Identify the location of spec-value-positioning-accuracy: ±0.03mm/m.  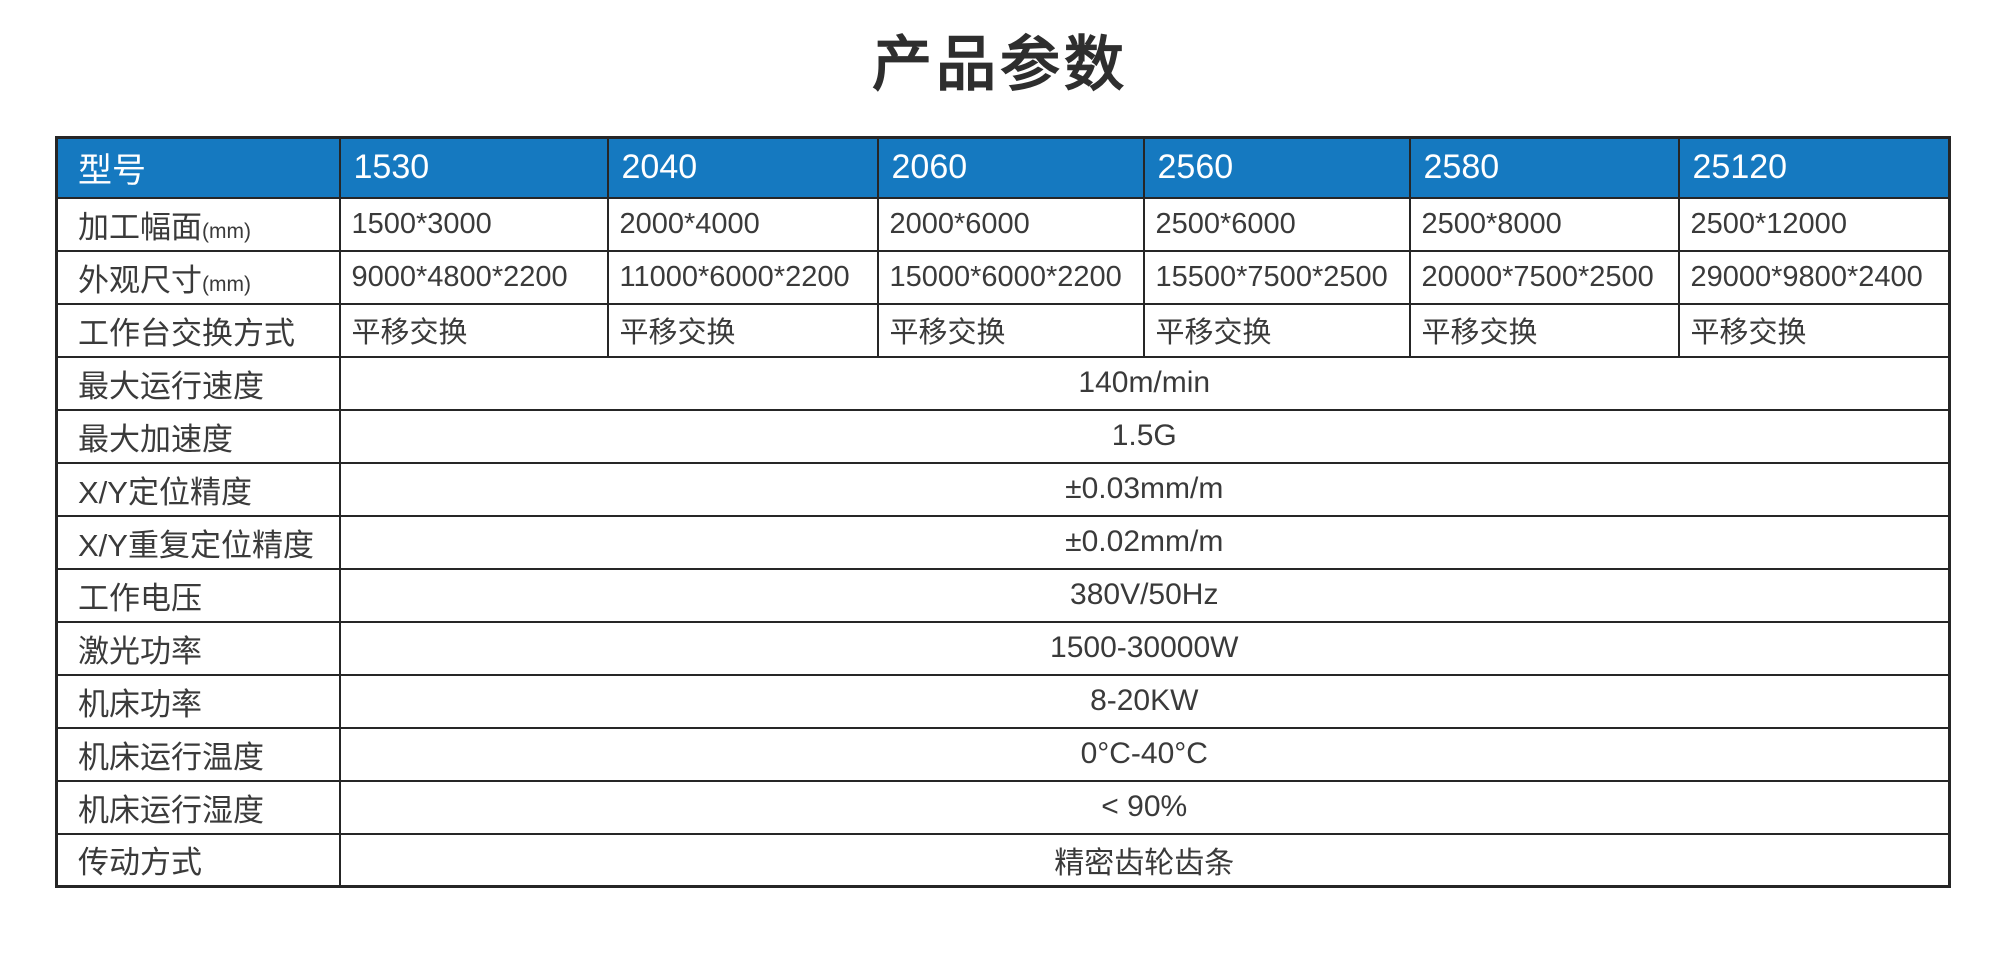
(1144, 489).